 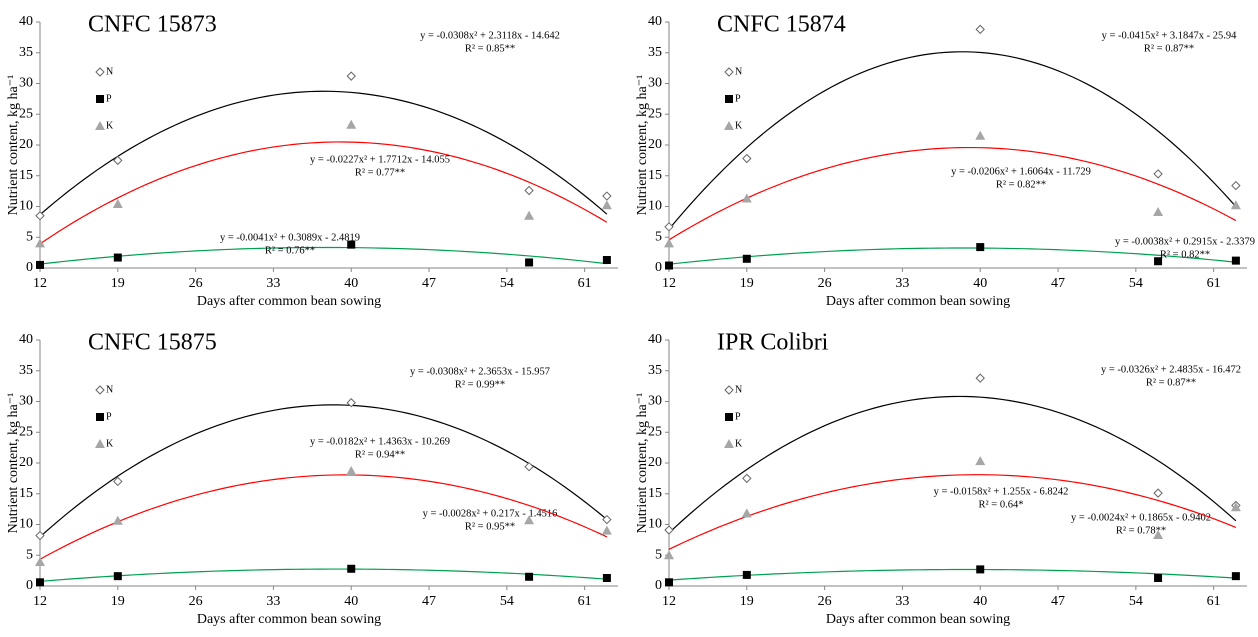 I want to click on legend: N P K, so click(x=104, y=98).